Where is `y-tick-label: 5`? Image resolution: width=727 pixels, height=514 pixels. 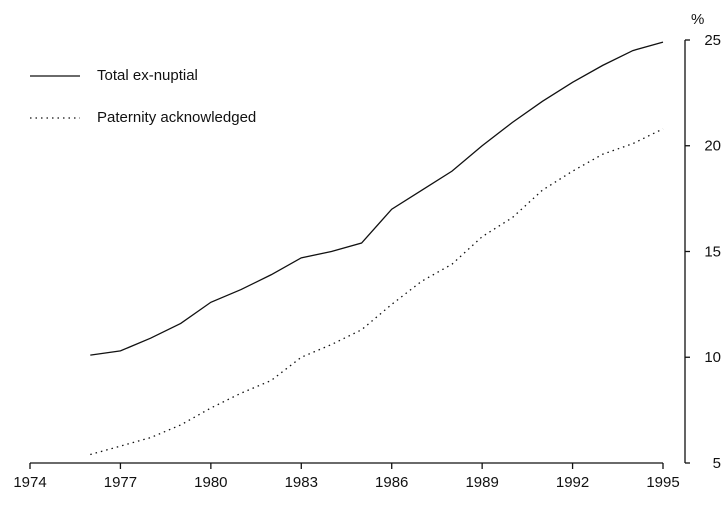
y-tick-label: 5 is located at coordinates (717, 463).